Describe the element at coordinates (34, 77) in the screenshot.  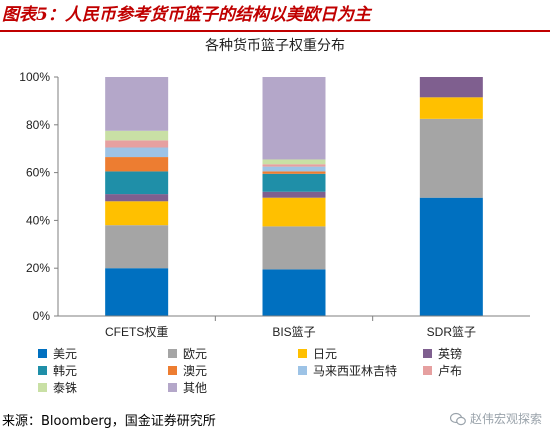
I see `y-tick-label: 100%` at that location.